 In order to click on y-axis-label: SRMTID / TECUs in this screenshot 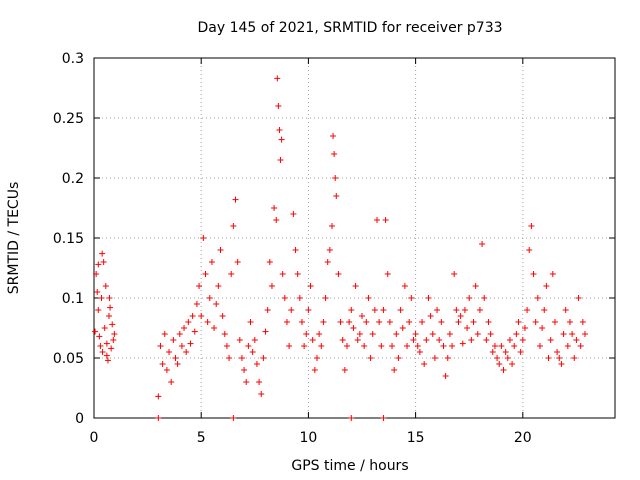, I will do `click(14, 238)`.